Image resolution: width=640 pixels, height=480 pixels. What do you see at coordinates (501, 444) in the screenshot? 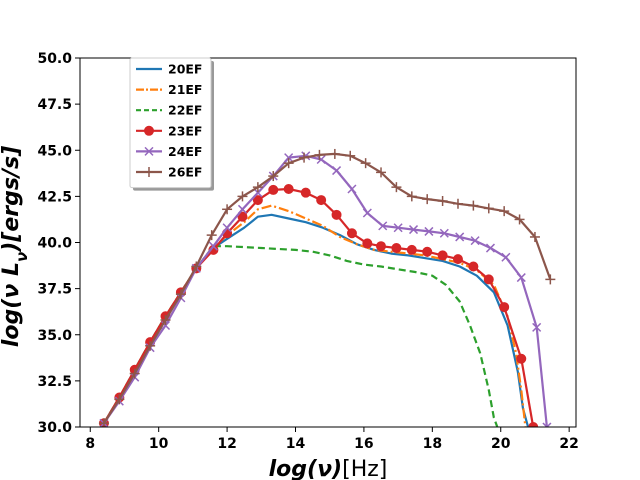
I see `x-tick-label: 20` at bounding box center [501, 444].